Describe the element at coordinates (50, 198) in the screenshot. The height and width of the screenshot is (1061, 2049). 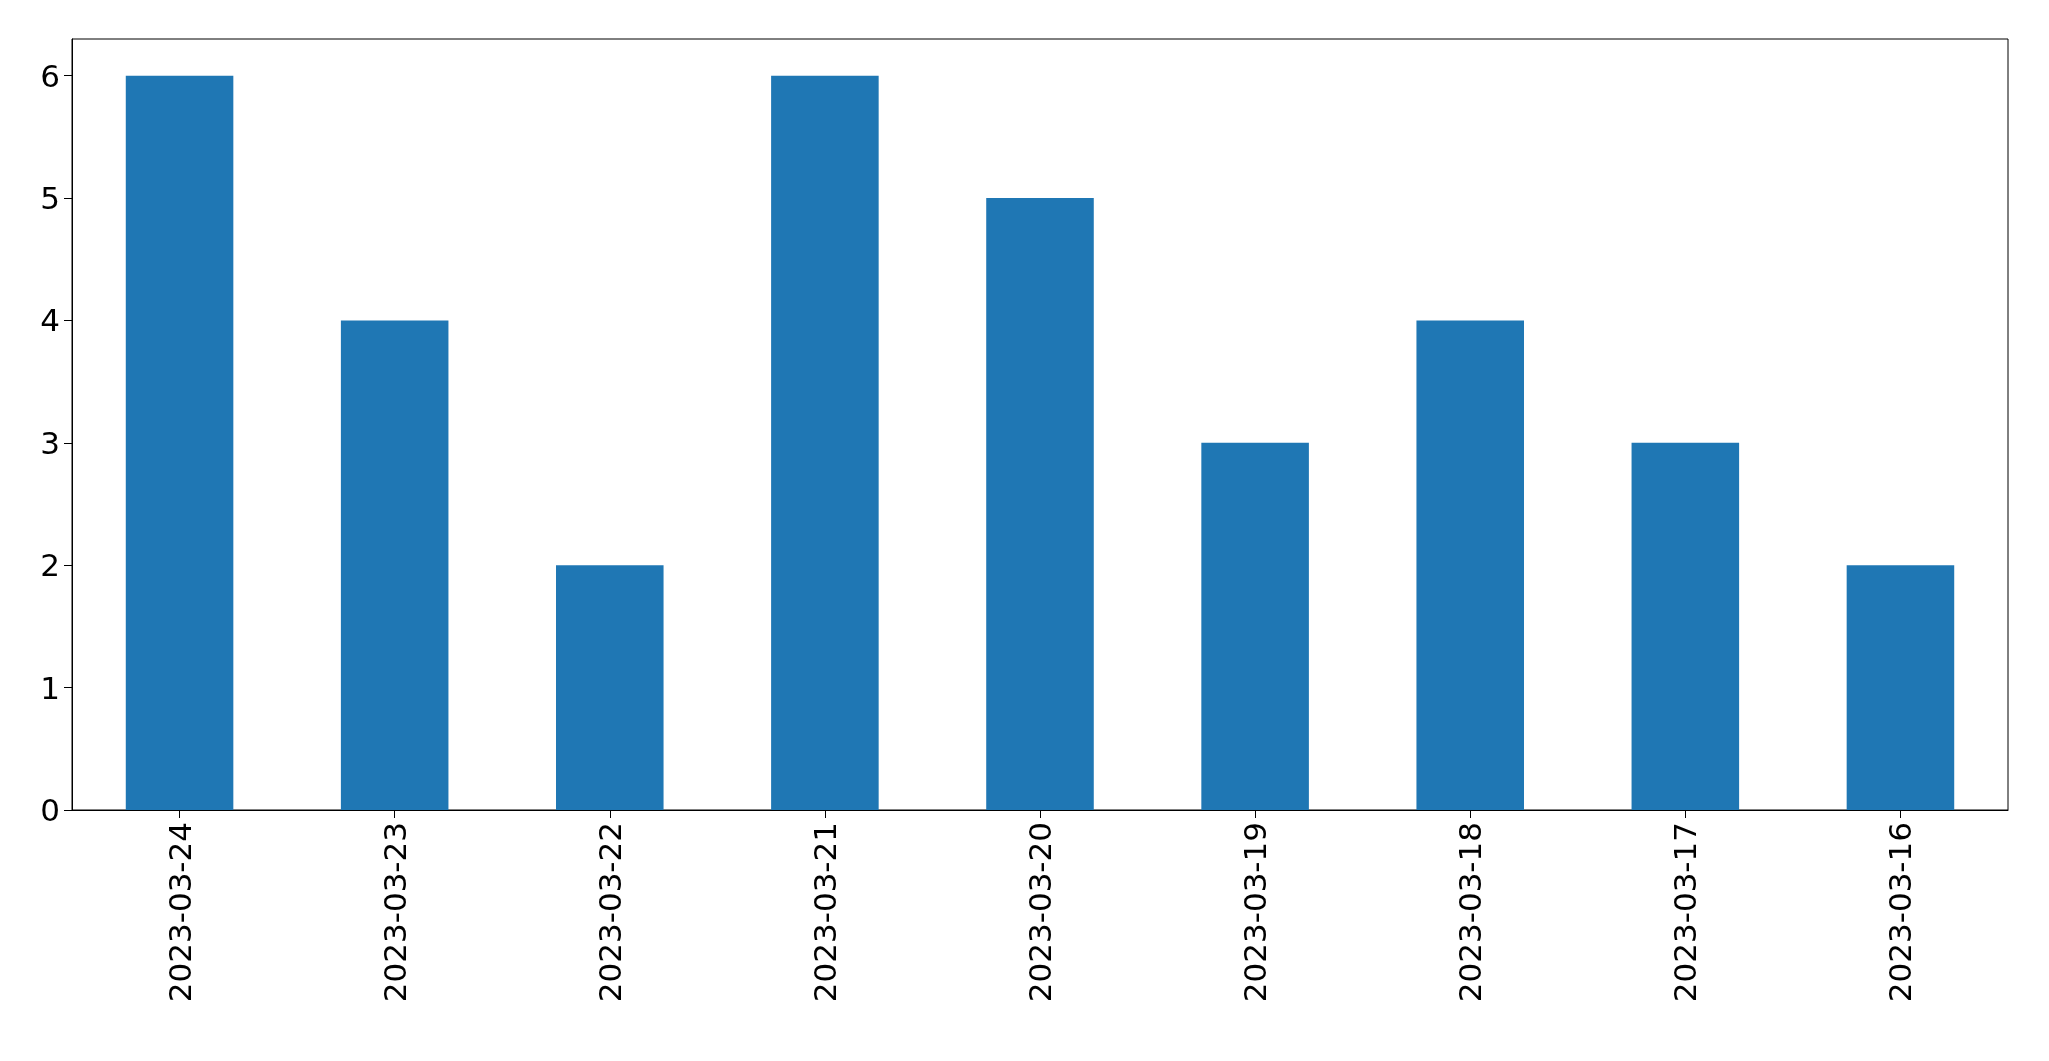
I see `y-tick-label: 5` at that location.